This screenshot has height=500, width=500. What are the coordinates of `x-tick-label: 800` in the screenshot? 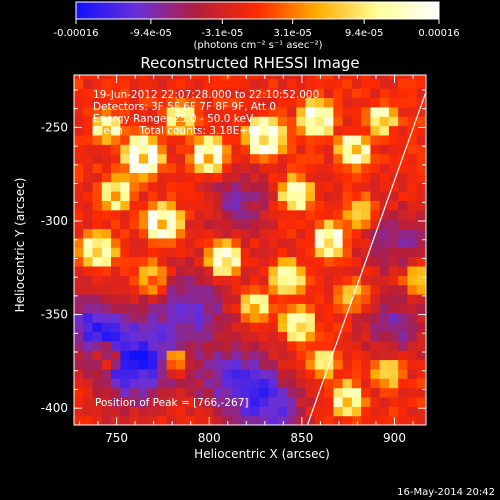 It's located at (209, 438).